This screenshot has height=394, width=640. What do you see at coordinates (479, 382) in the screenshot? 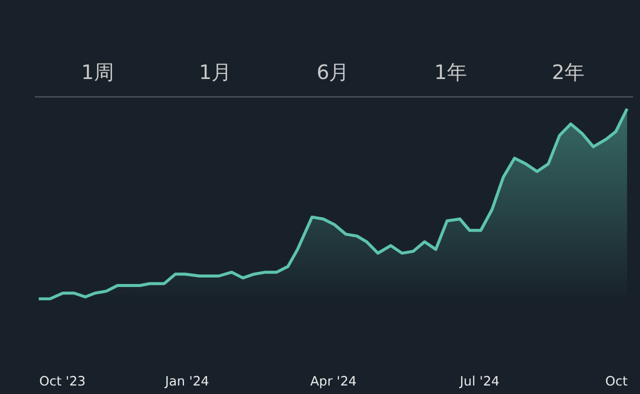
I see `x-tick-label: Jul '24` at bounding box center [479, 382].